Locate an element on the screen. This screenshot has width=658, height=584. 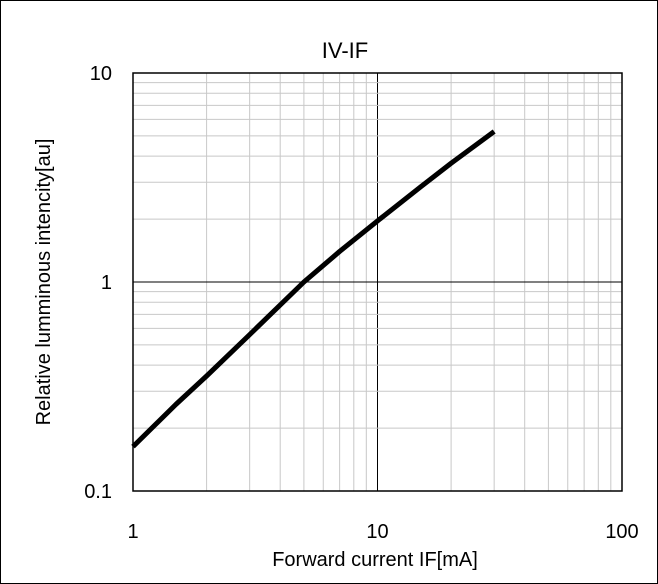
x-tick-label: 100 is located at coordinates (621, 532).